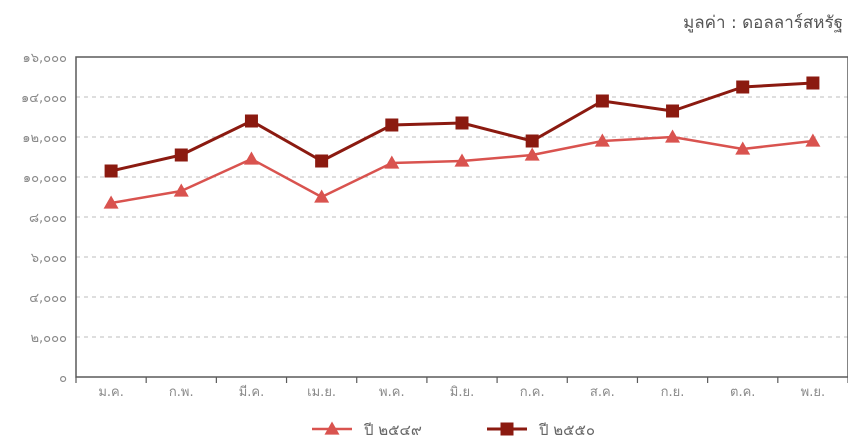 Image resolution: width=848 pixels, height=442 pixels. I want to click on x-tick-label: เม.ย., so click(321, 392).